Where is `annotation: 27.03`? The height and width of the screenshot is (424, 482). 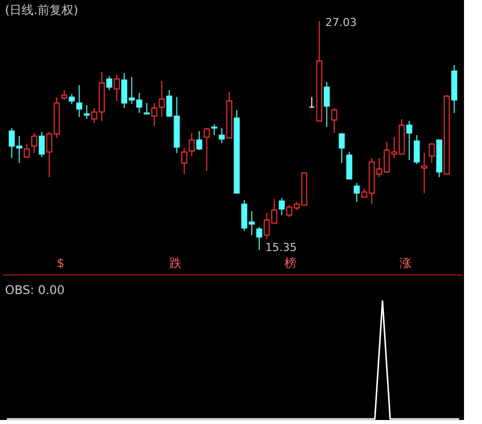
annotation: 27.03 is located at coordinates (341, 22).